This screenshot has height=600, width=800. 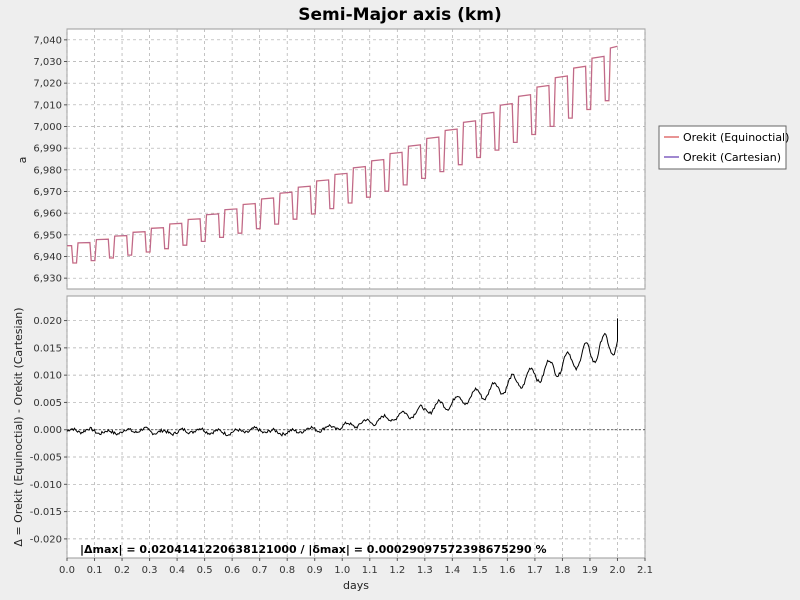 What do you see at coordinates (480, 570) in the screenshot?
I see `x-tick-label: 1.5` at bounding box center [480, 570].